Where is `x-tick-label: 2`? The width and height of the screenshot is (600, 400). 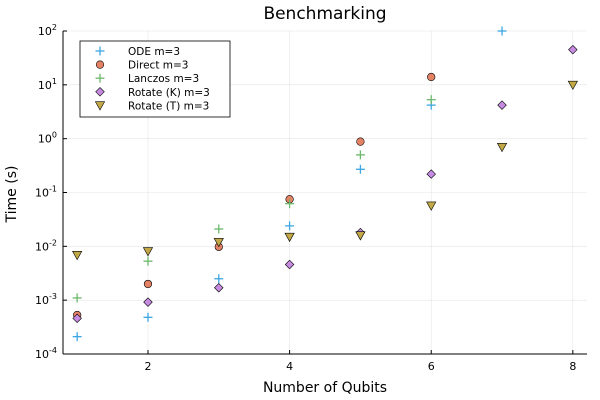 x-tick-label: 2 is located at coordinates (147, 366).